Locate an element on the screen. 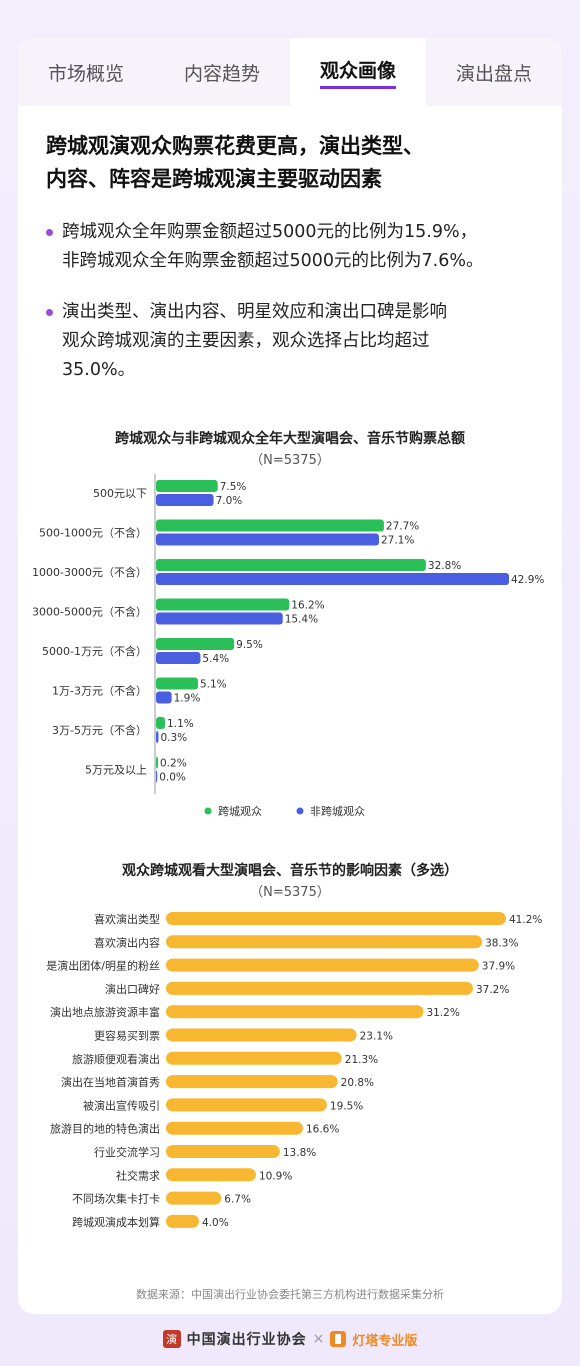  headline-line: 跨城观演观众购票花费更高，演出类型、 is located at coordinates (235, 146).